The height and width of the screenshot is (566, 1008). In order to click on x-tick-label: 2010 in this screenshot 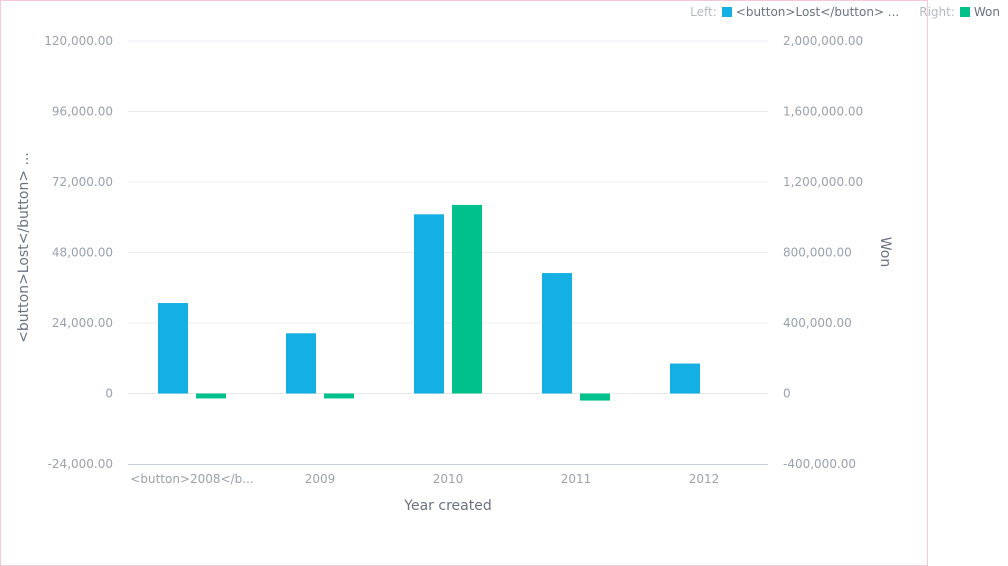, I will do `click(448, 479)`.